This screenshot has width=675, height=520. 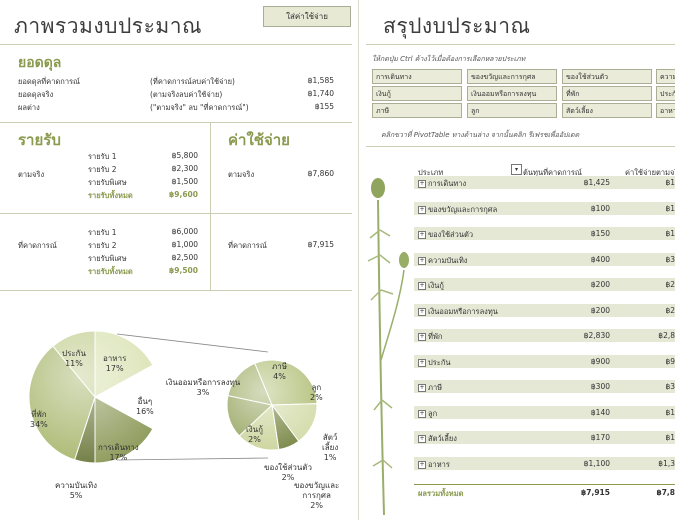 I want to click on row-actual: ฿9, so click(x=670, y=361).